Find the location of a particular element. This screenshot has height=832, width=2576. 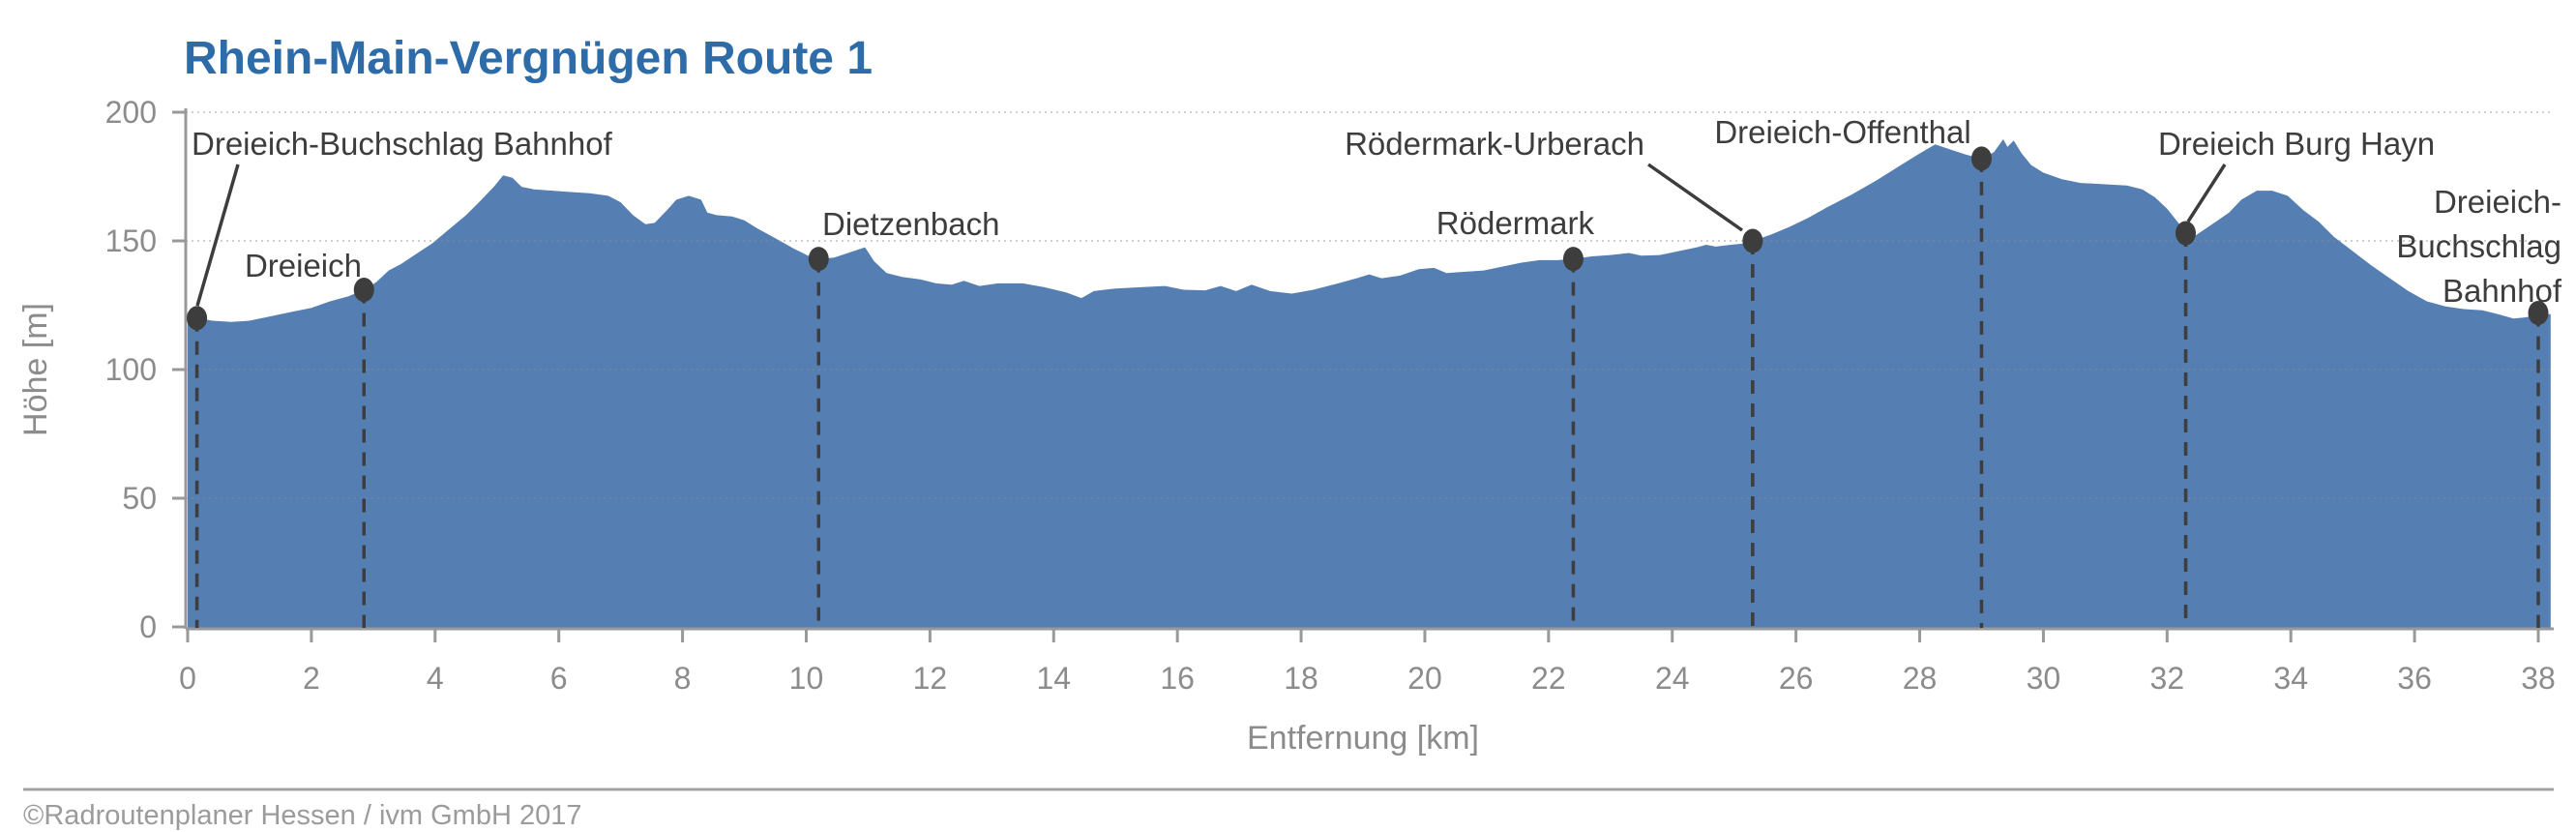

x-tick-label: 22 is located at coordinates (1549, 678).